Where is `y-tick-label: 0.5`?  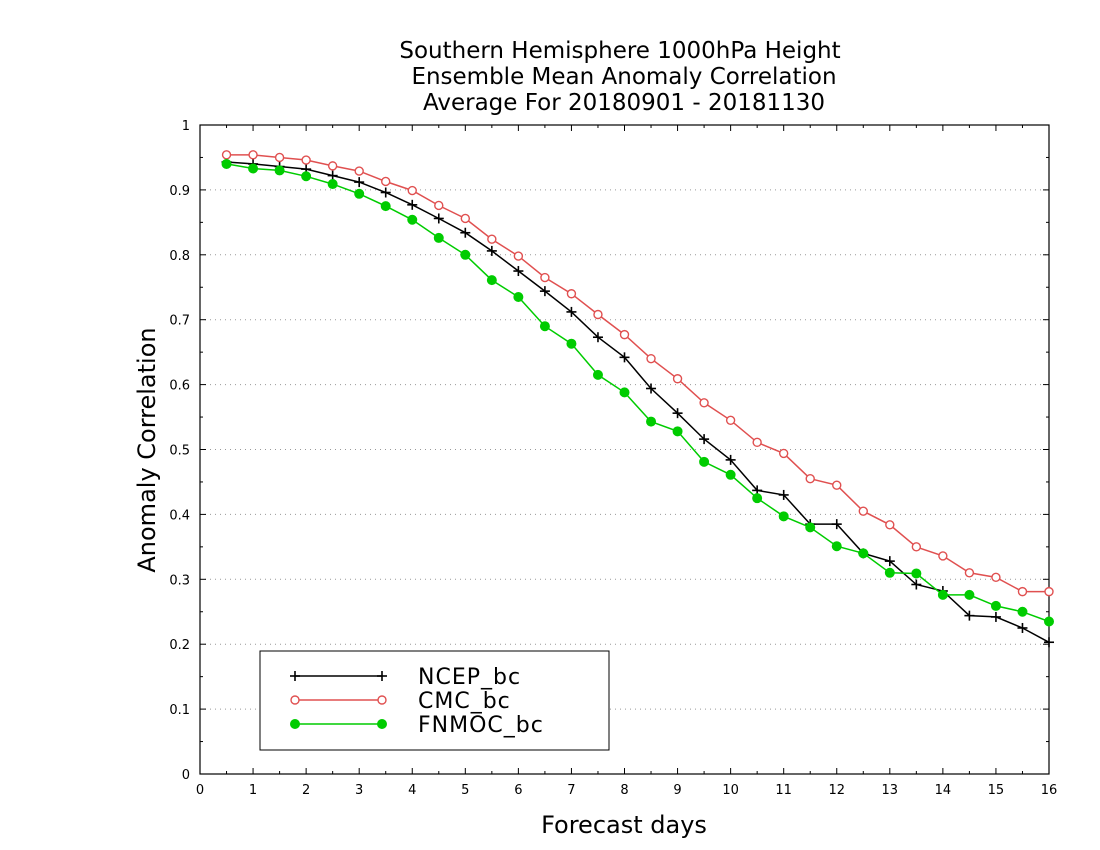
y-tick-label: 0.5 is located at coordinates (179, 451).